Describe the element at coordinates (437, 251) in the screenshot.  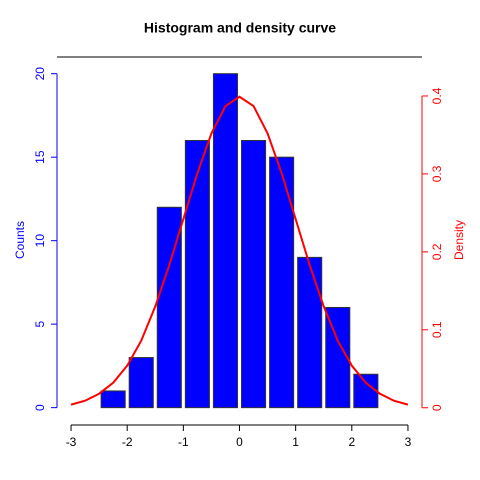
I see `y2-tick-label: 0.2` at that location.